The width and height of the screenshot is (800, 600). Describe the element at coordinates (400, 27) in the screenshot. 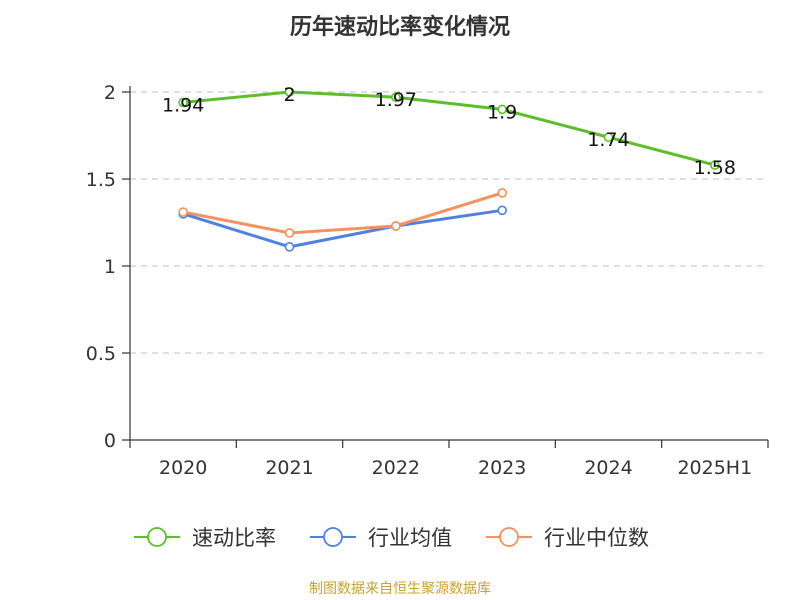

I see `chart-title: 历年速动比率变化情况` at that location.